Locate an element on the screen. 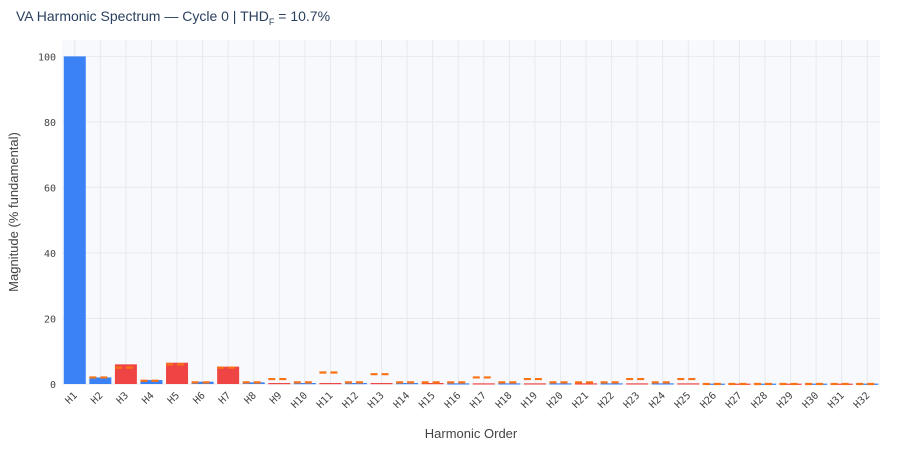 The width and height of the screenshot is (900, 450). x-tick-label: H4 is located at coordinates (148, 398).